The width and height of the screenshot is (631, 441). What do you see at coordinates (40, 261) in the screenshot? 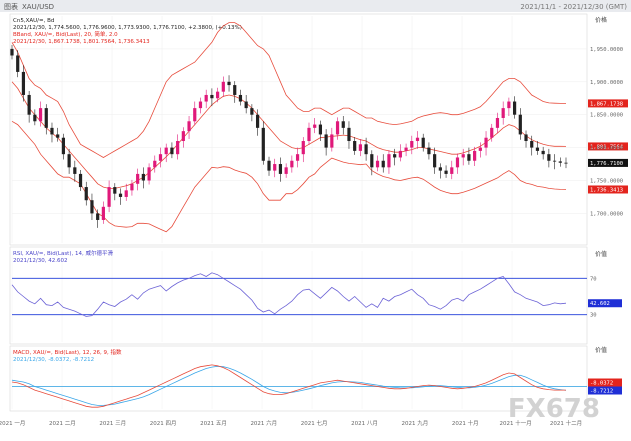
I see `rsi-info-line2: 2021/12/30, 42.602` at bounding box center [40, 261].